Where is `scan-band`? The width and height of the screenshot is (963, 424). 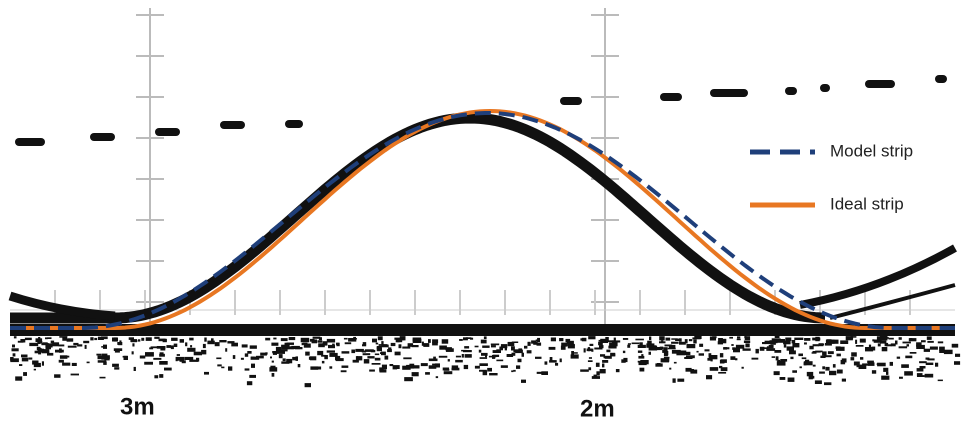
scan-band is located at coordinates (482, 330).